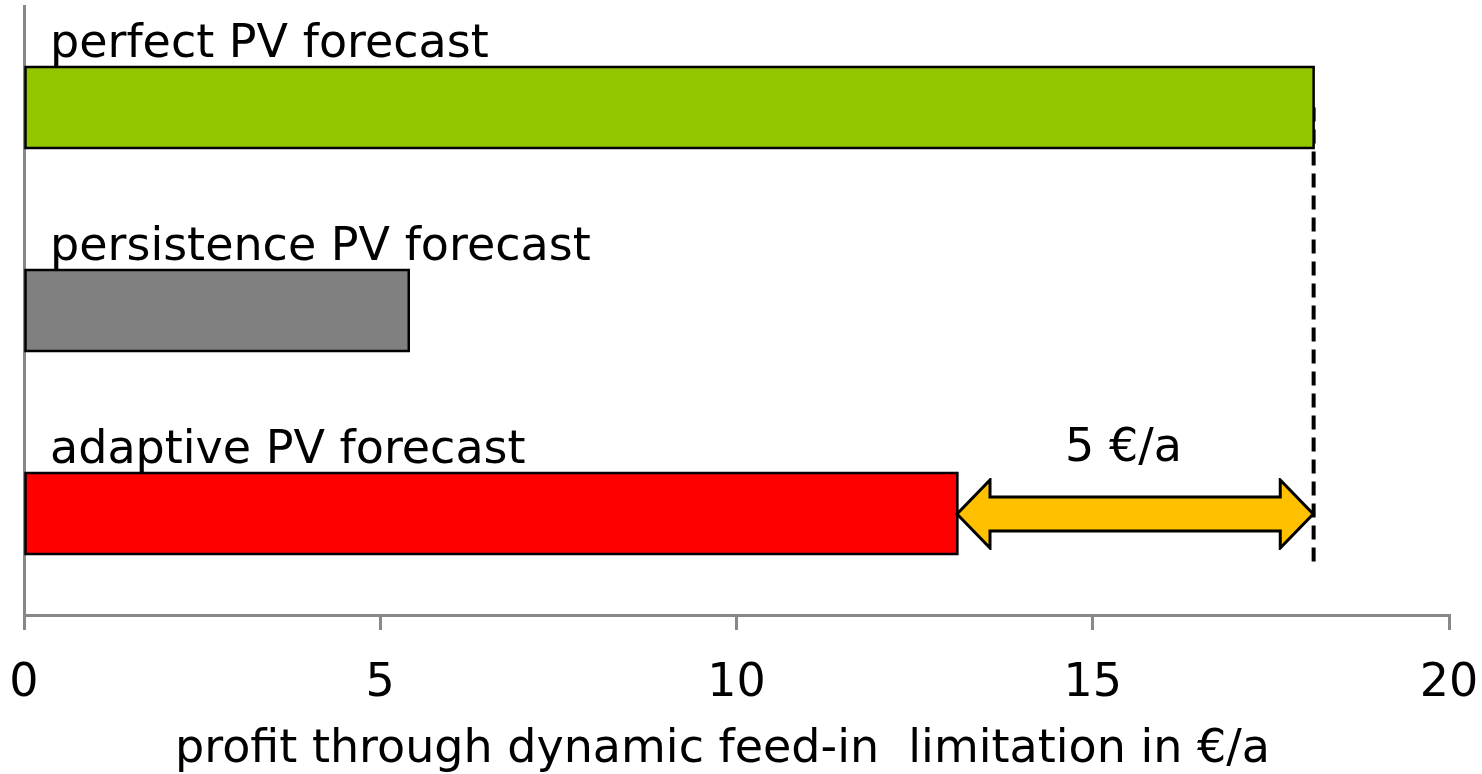 The image size is (1482, 774). Describe the element at coordinates (722, 746) in the screenshot. I see `x-axis-title: profit through dynamic feed-in limitation in €/a` at that location.